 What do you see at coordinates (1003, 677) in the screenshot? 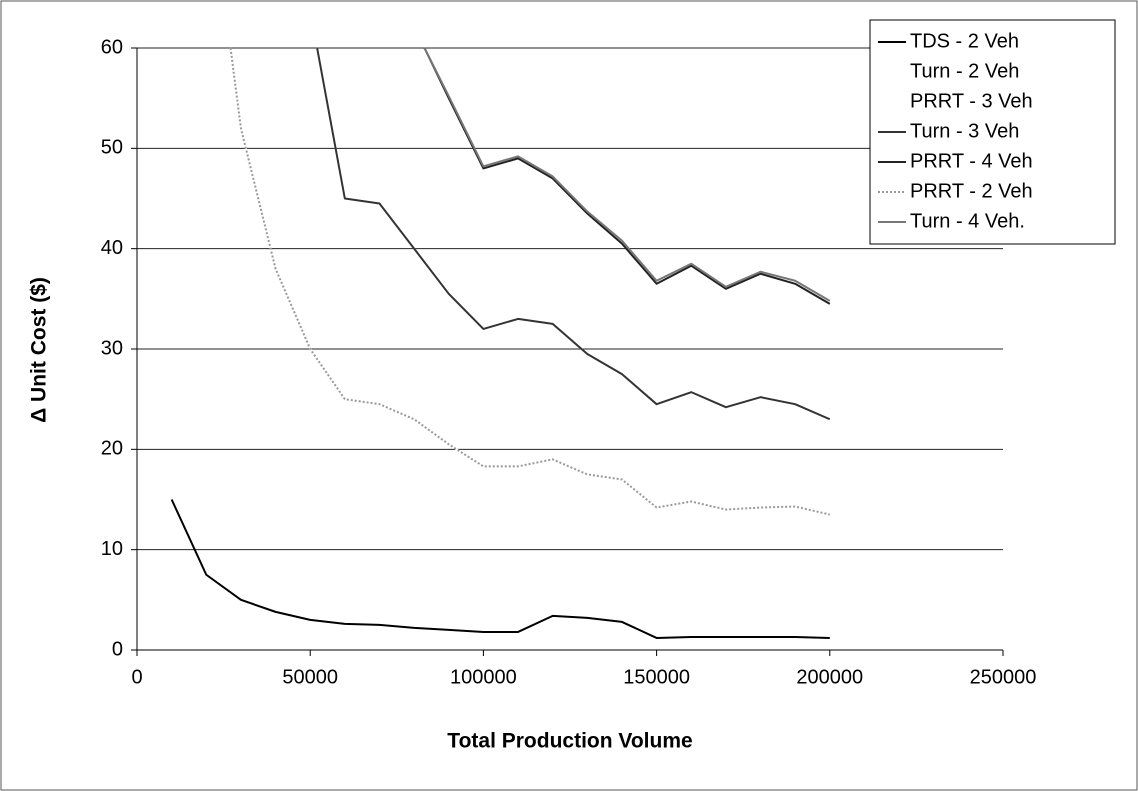
I see `x-tick-label: 250000` at bounding box center [1003, 677].